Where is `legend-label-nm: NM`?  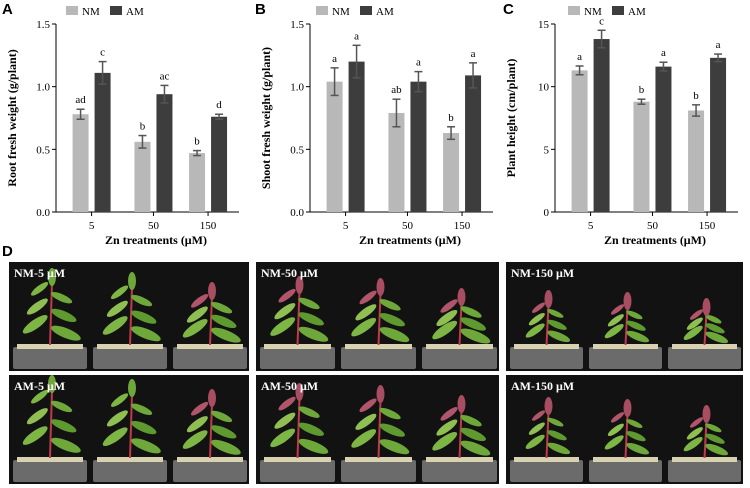
legend-label-nm: NM is located at coordinates (91, 12).